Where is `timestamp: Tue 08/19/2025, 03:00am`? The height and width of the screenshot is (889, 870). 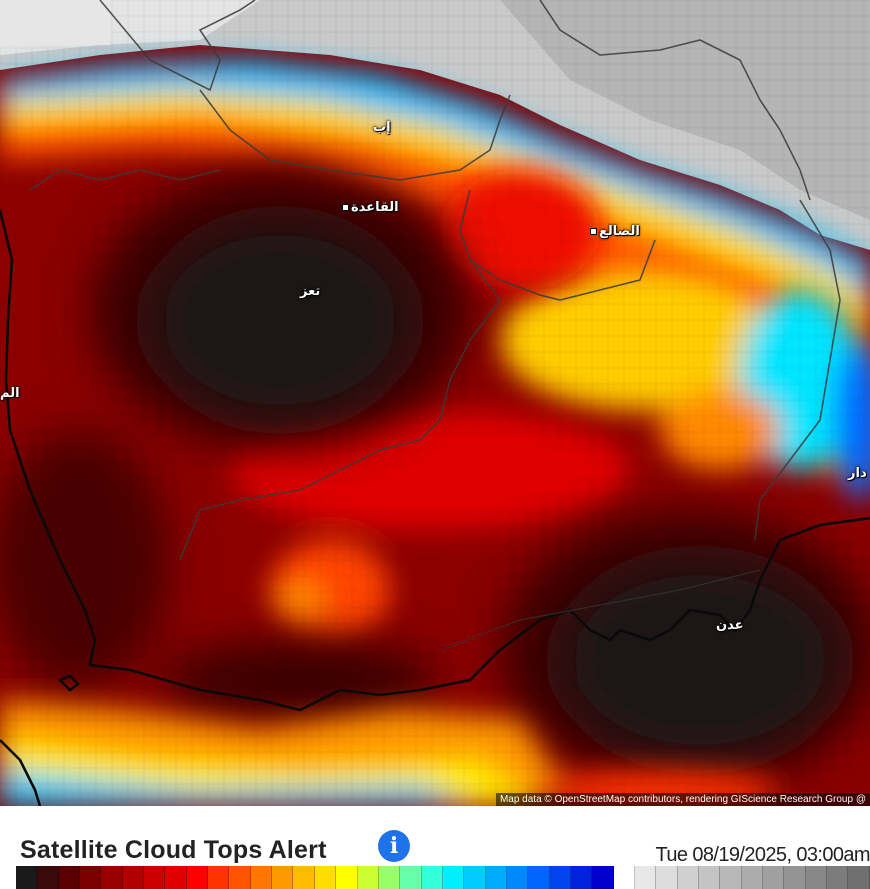
timestamp: Tue 08/19/2025, 03:00am is located at coordinates (762, 855).